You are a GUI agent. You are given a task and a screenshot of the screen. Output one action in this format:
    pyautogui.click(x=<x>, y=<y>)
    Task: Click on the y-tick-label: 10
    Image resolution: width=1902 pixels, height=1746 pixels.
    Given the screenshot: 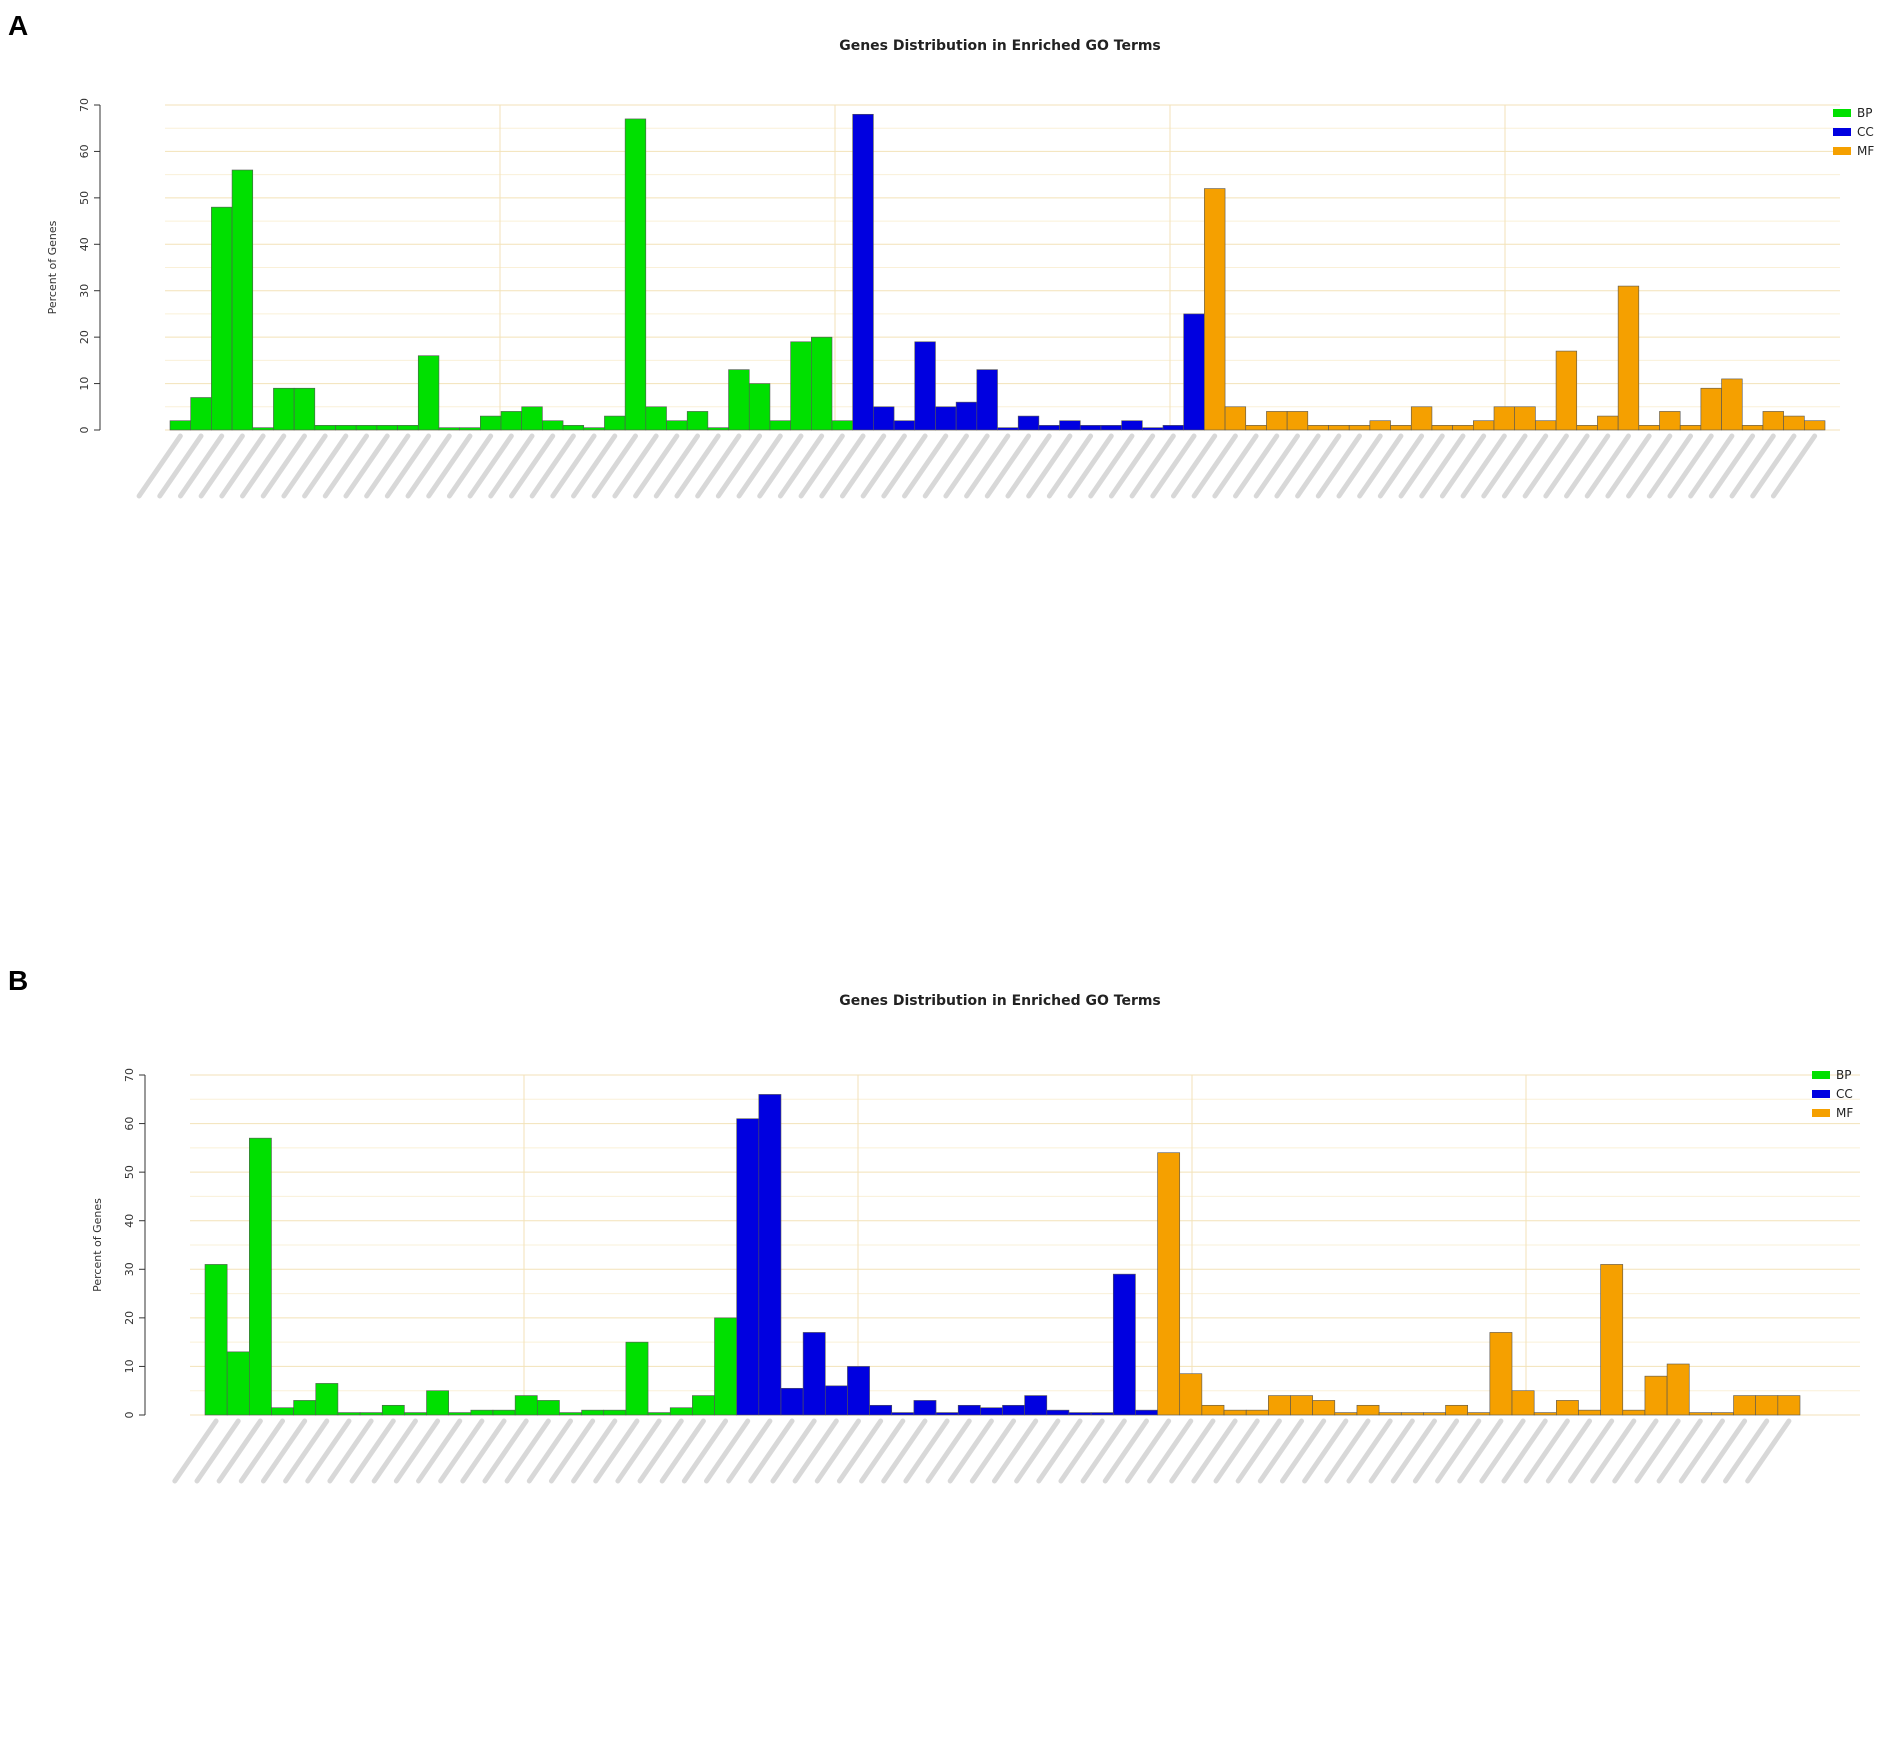 What is the action you would take?
    pyautogui.click(x=129, y=1366)
    